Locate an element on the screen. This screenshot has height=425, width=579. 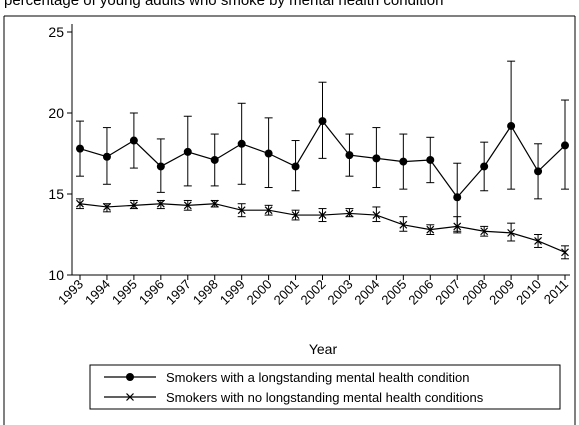
x-axis-label: Year is located at coordinates (323, 349).